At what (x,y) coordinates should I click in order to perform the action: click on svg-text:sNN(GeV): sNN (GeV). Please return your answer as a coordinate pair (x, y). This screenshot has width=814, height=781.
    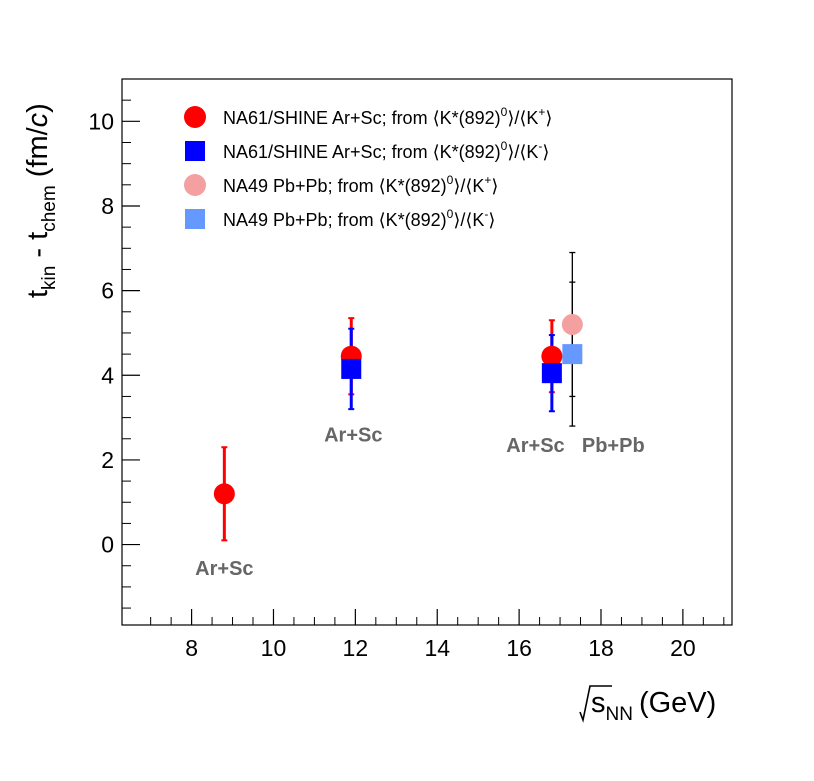
    Looking at the image, I should click on (653, 706).